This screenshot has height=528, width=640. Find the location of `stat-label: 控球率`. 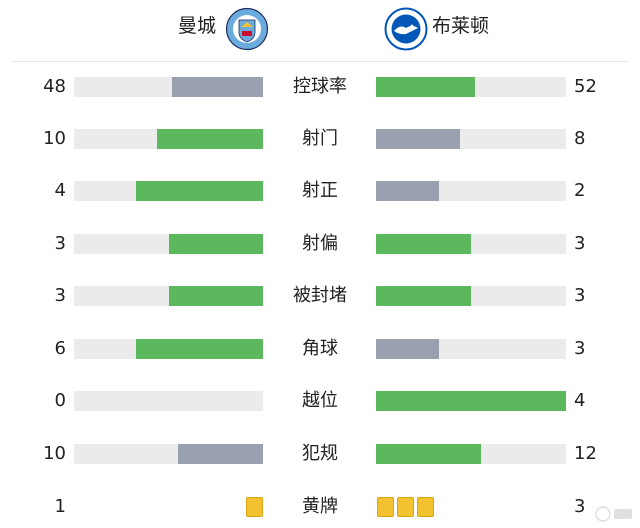

stat-label: 控球率 is located at coordinates (320, 86).